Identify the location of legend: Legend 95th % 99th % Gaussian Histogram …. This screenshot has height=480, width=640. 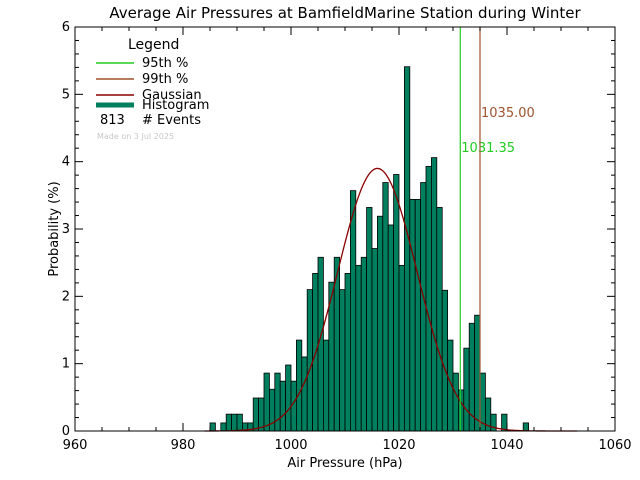
(152, 89).